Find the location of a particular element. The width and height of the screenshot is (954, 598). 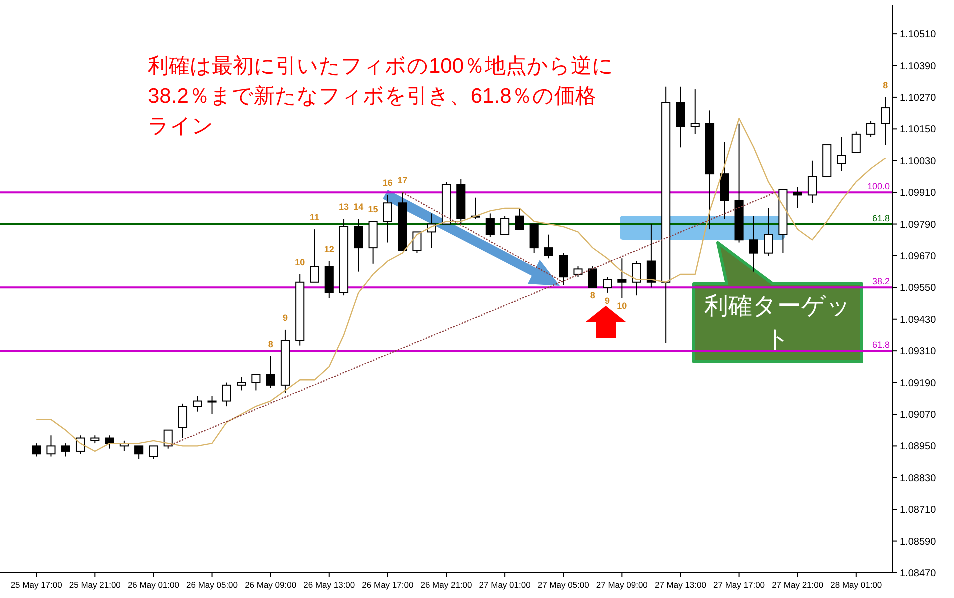

annotation: 利確ターゲット is located at coordinates (778, 323).